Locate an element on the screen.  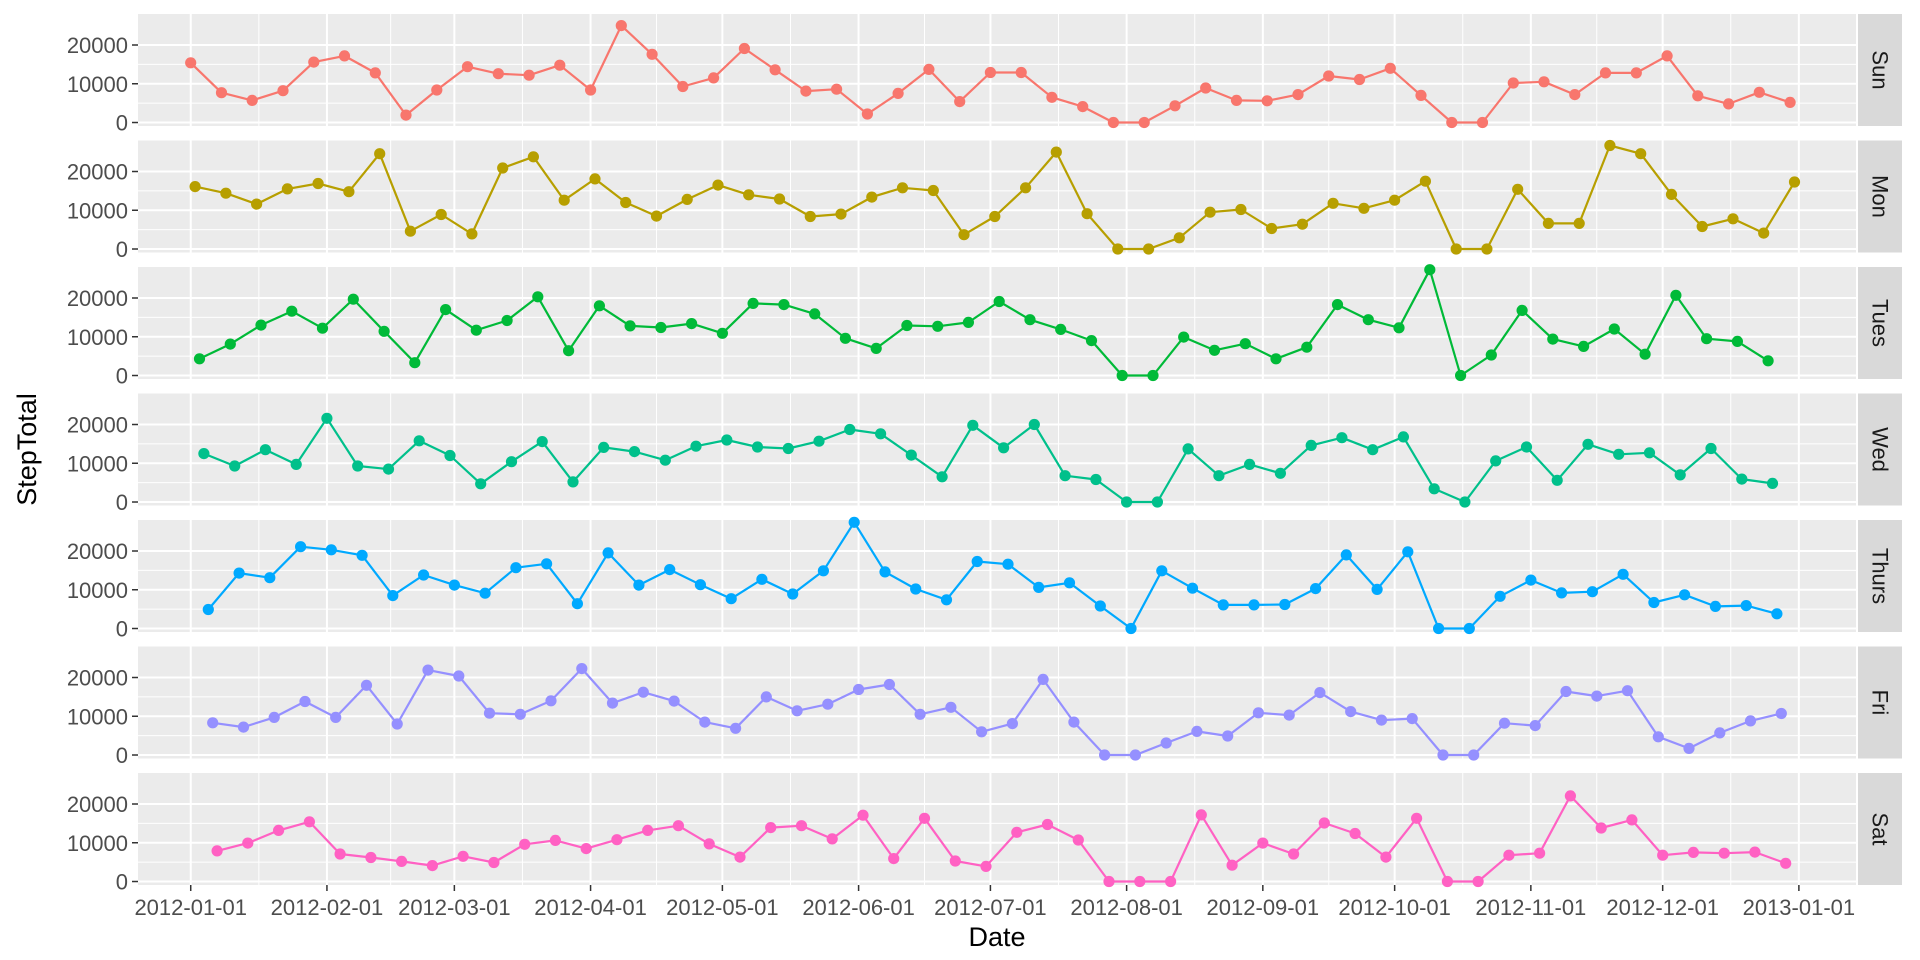
facet-strip-label: Mon is located at coordinates (1880, 196).